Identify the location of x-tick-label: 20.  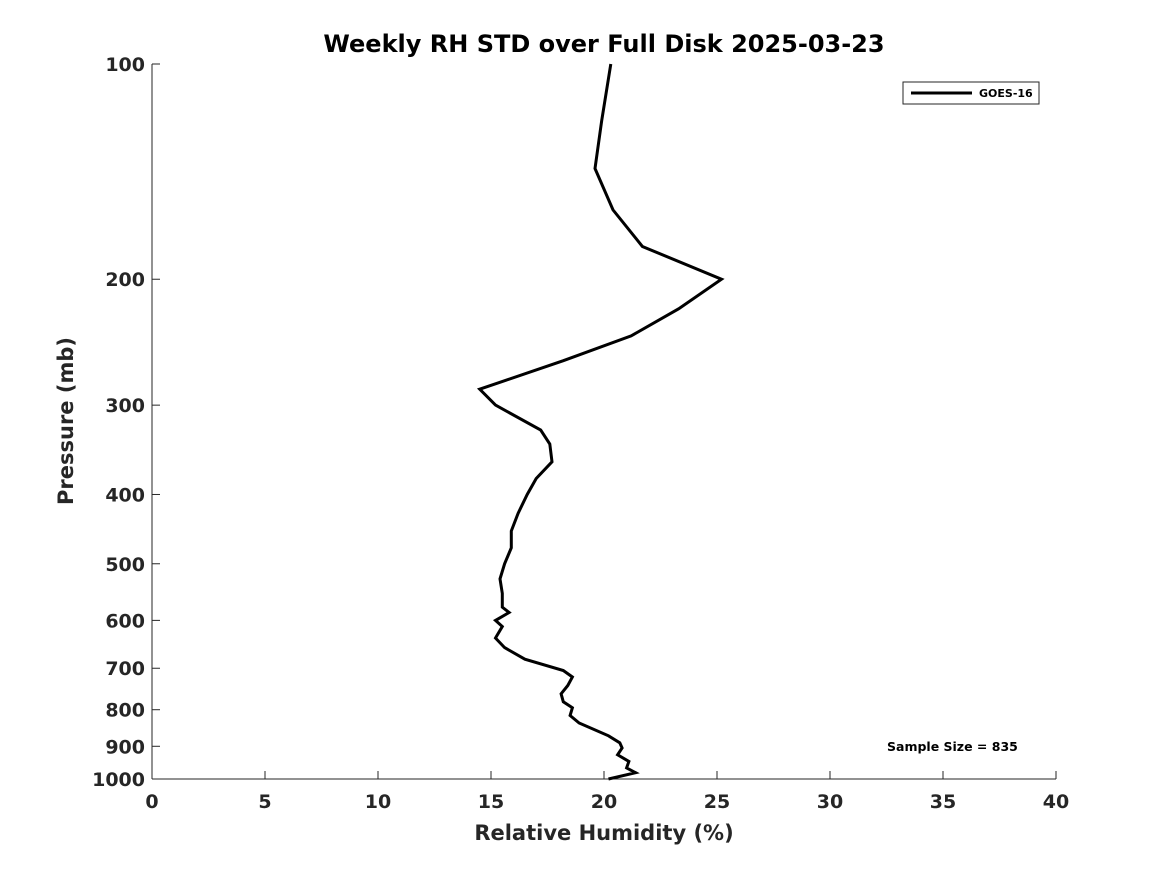
(604, 802).